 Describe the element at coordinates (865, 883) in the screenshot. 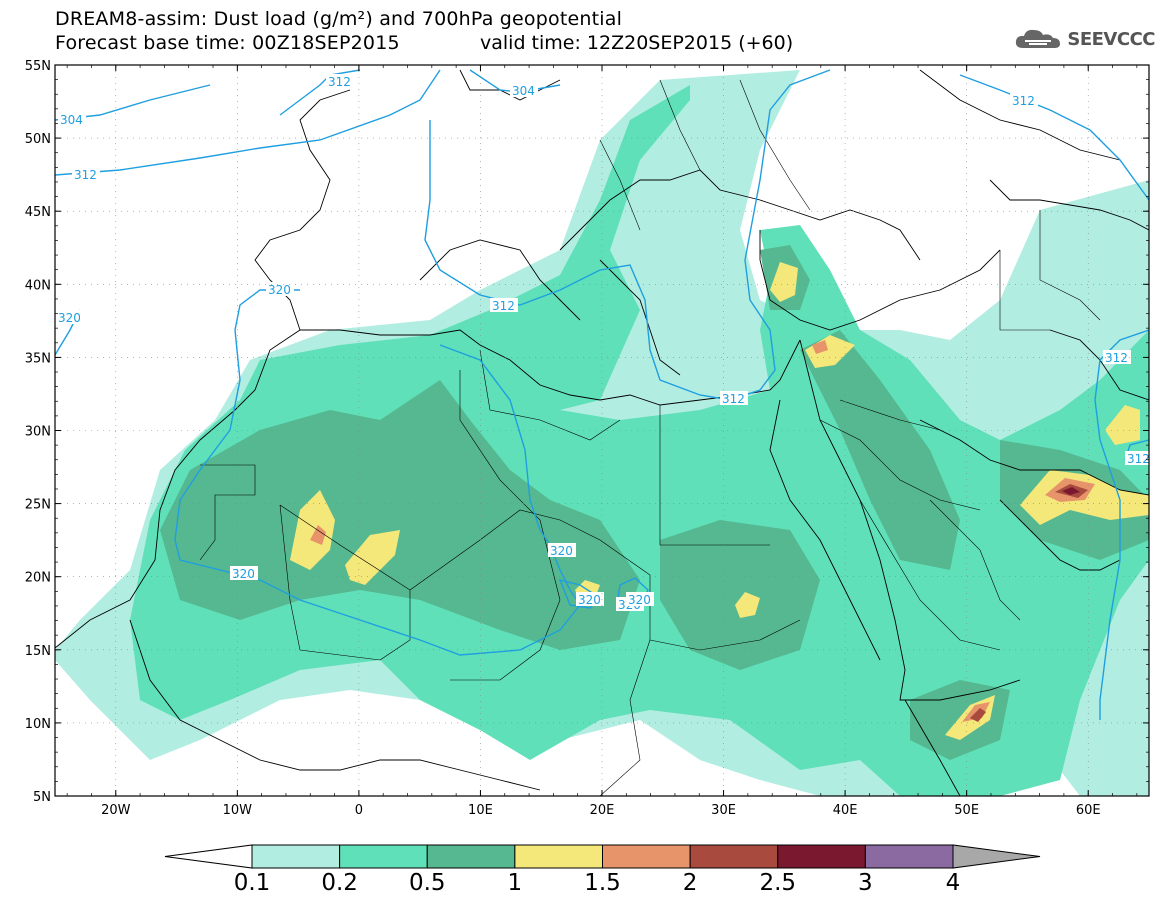

I see `colorbar-level-label: 3` at that location.